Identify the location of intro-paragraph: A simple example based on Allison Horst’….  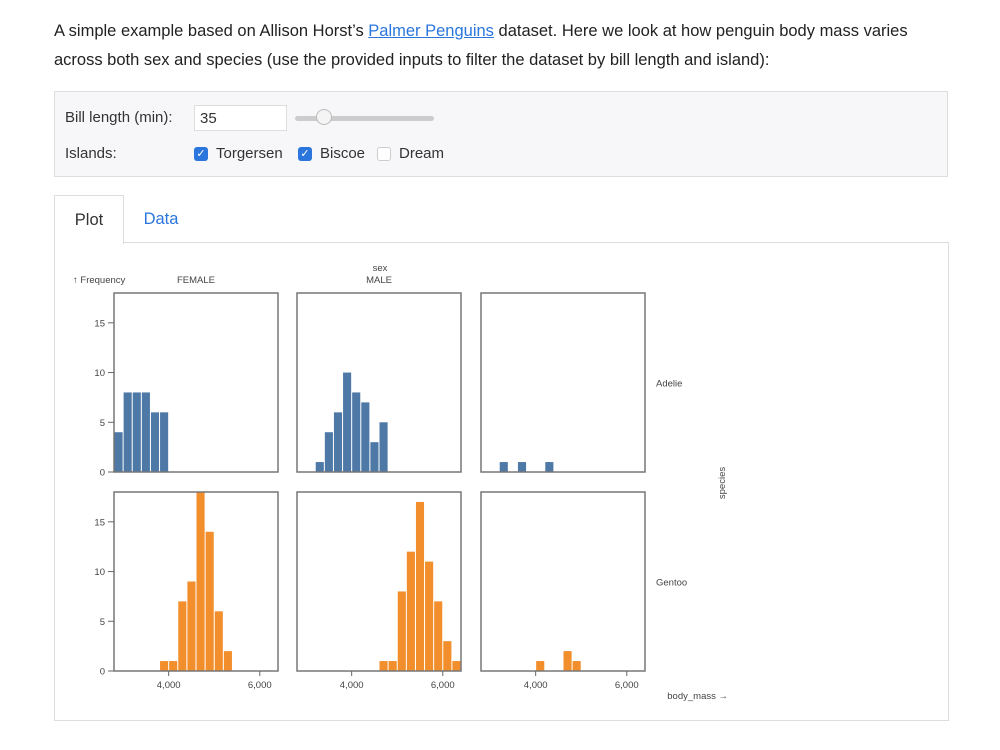
(504, 46).